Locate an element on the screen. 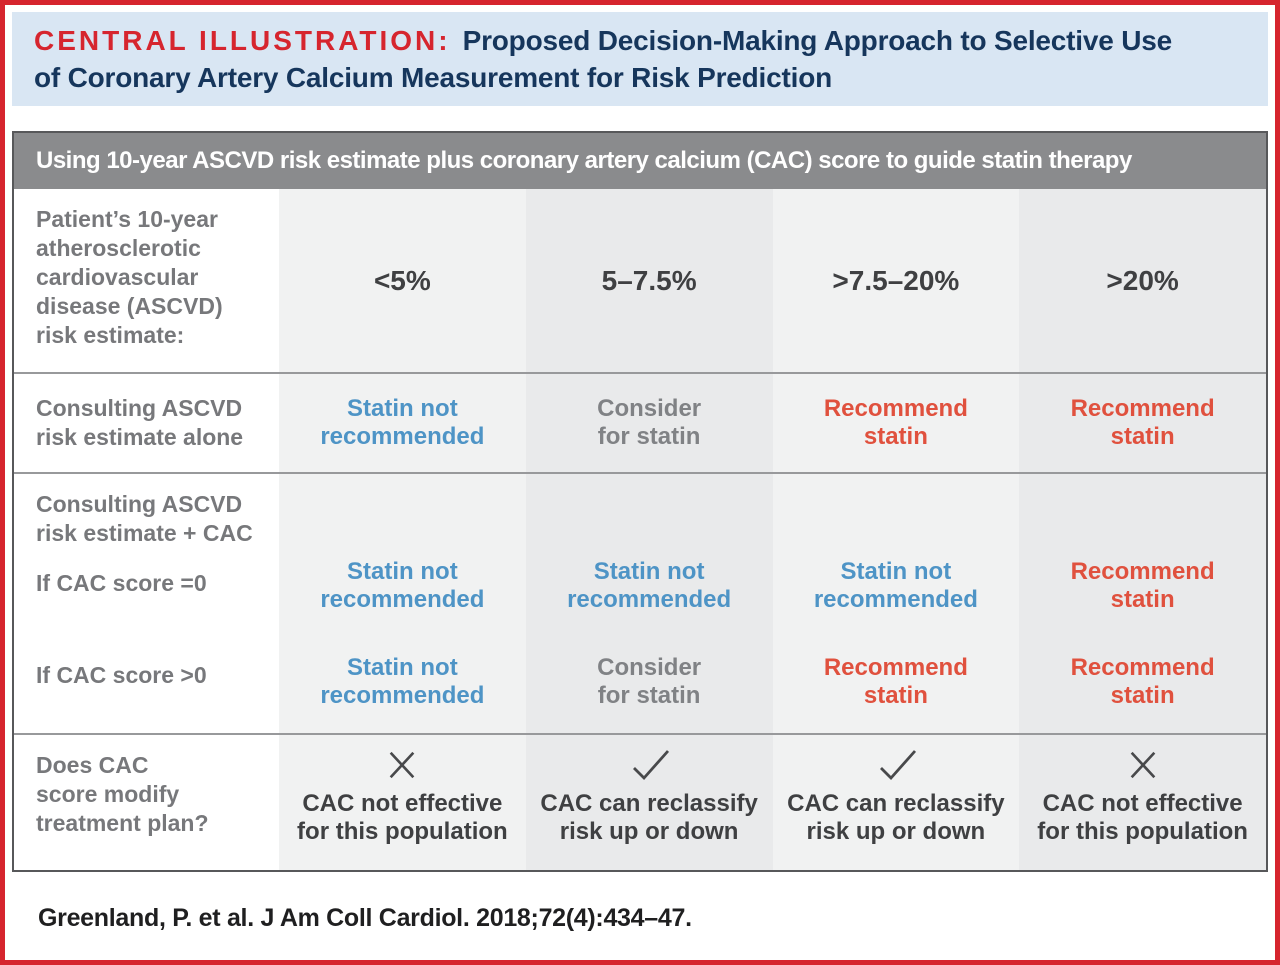 This screenshot has width=1280, height=965. alone-cell-7-5-20: Recommend statin is located at coordinates (896, 423).